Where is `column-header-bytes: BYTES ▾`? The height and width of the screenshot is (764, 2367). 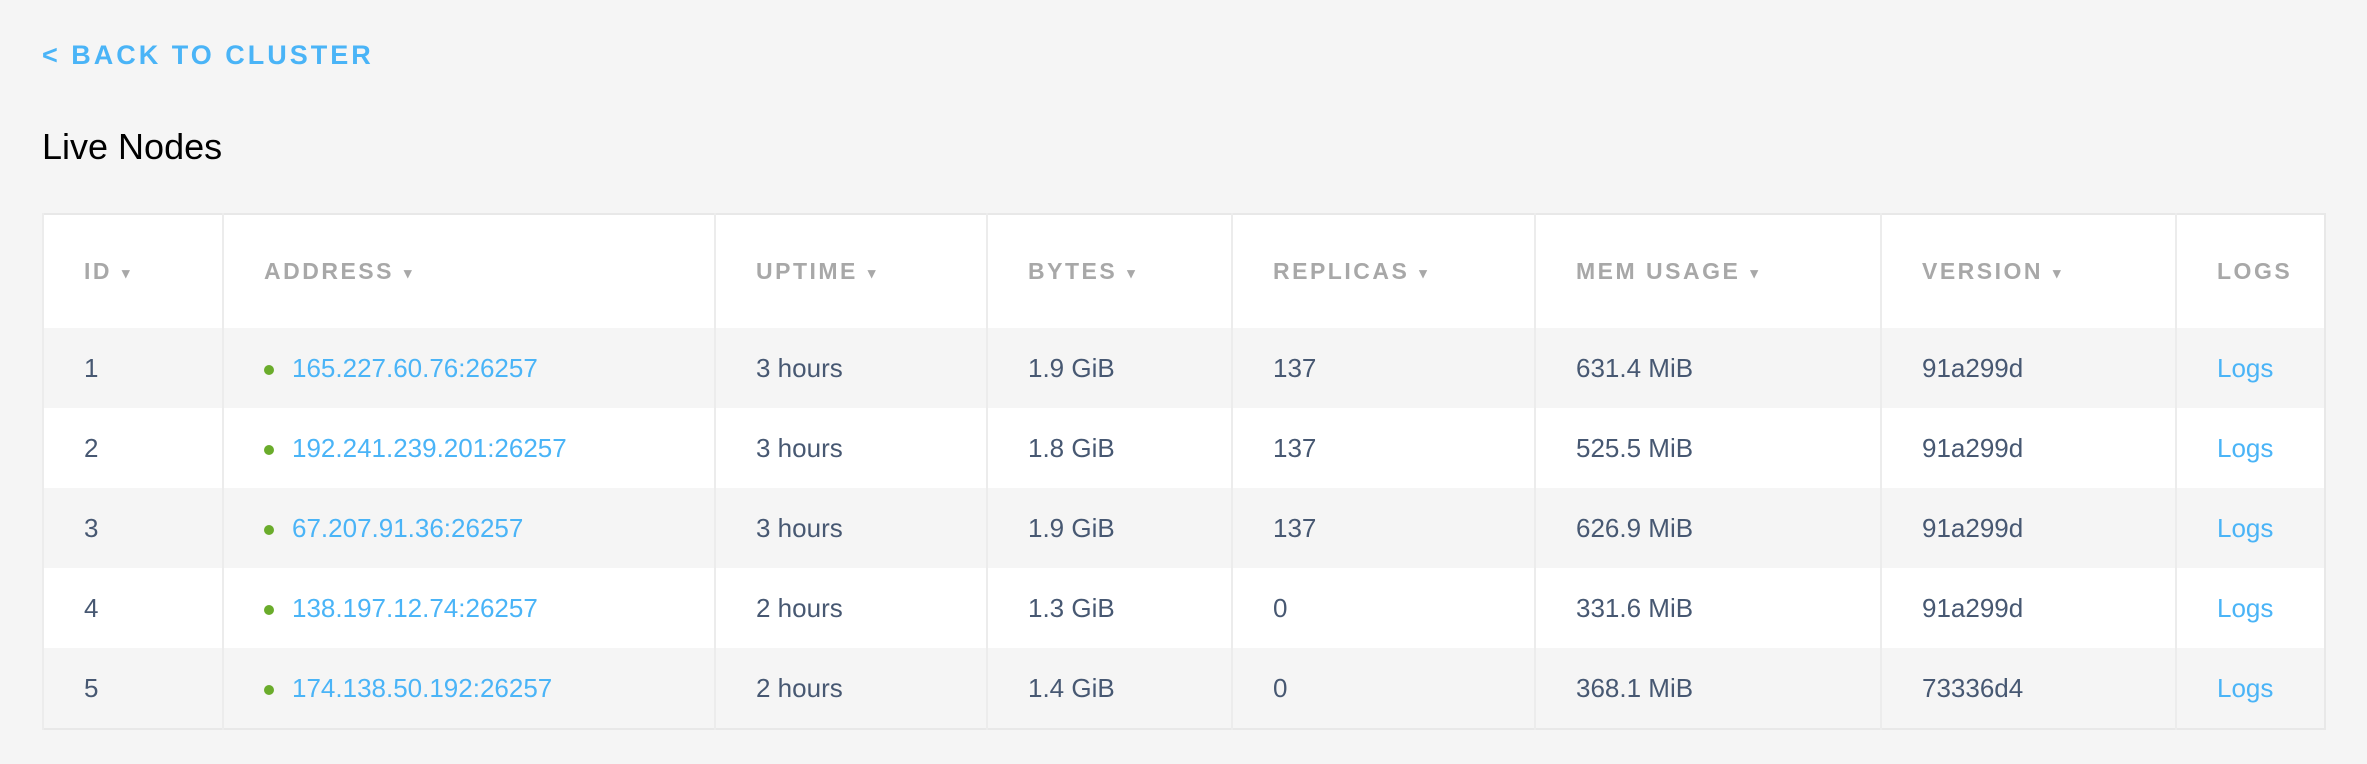
column-header-bytes: BYTES ▾ is located at coordinates (1109, 271).